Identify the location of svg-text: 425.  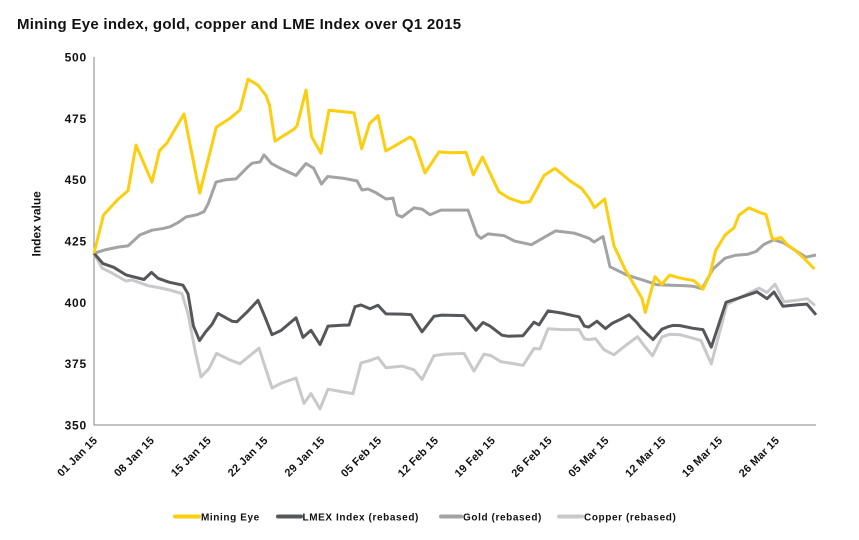
(76, 242).